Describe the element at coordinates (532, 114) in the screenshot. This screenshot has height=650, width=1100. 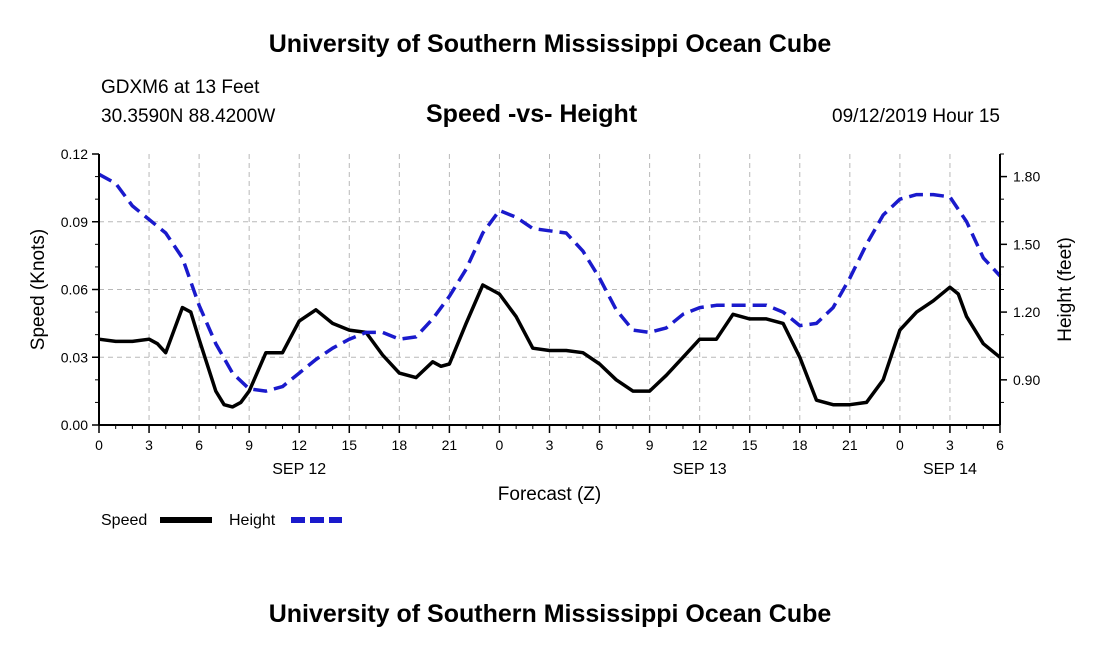
I see `chart-subtitle: Speed -vs- Height` at that location.